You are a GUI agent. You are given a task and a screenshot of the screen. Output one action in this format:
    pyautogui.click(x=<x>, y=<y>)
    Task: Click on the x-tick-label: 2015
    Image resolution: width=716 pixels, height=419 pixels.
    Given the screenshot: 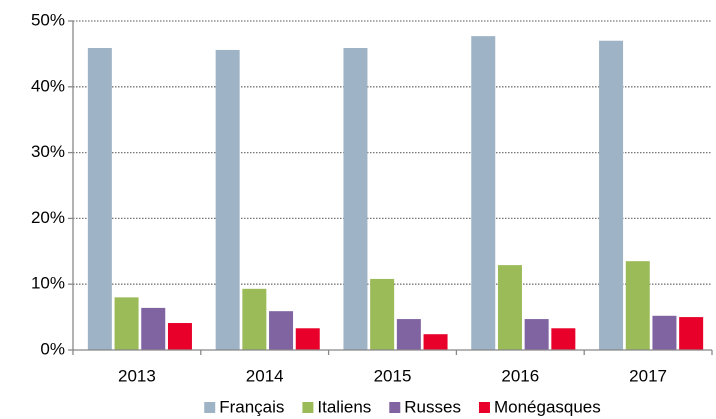 What is the action you would take?
    pyautogui.click(x=393, y=375)
    